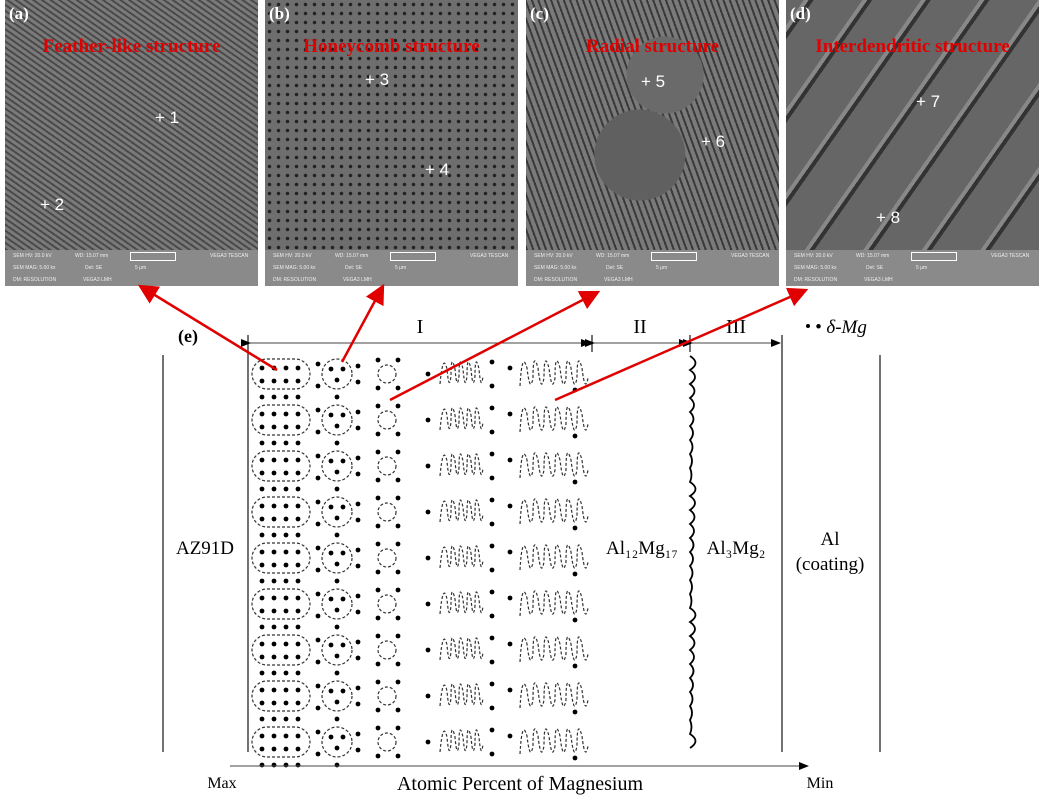 The height and width of the screenshot is (805, 1050). I want to click on panel-title: Interdendritic structure, so click(912, 46).